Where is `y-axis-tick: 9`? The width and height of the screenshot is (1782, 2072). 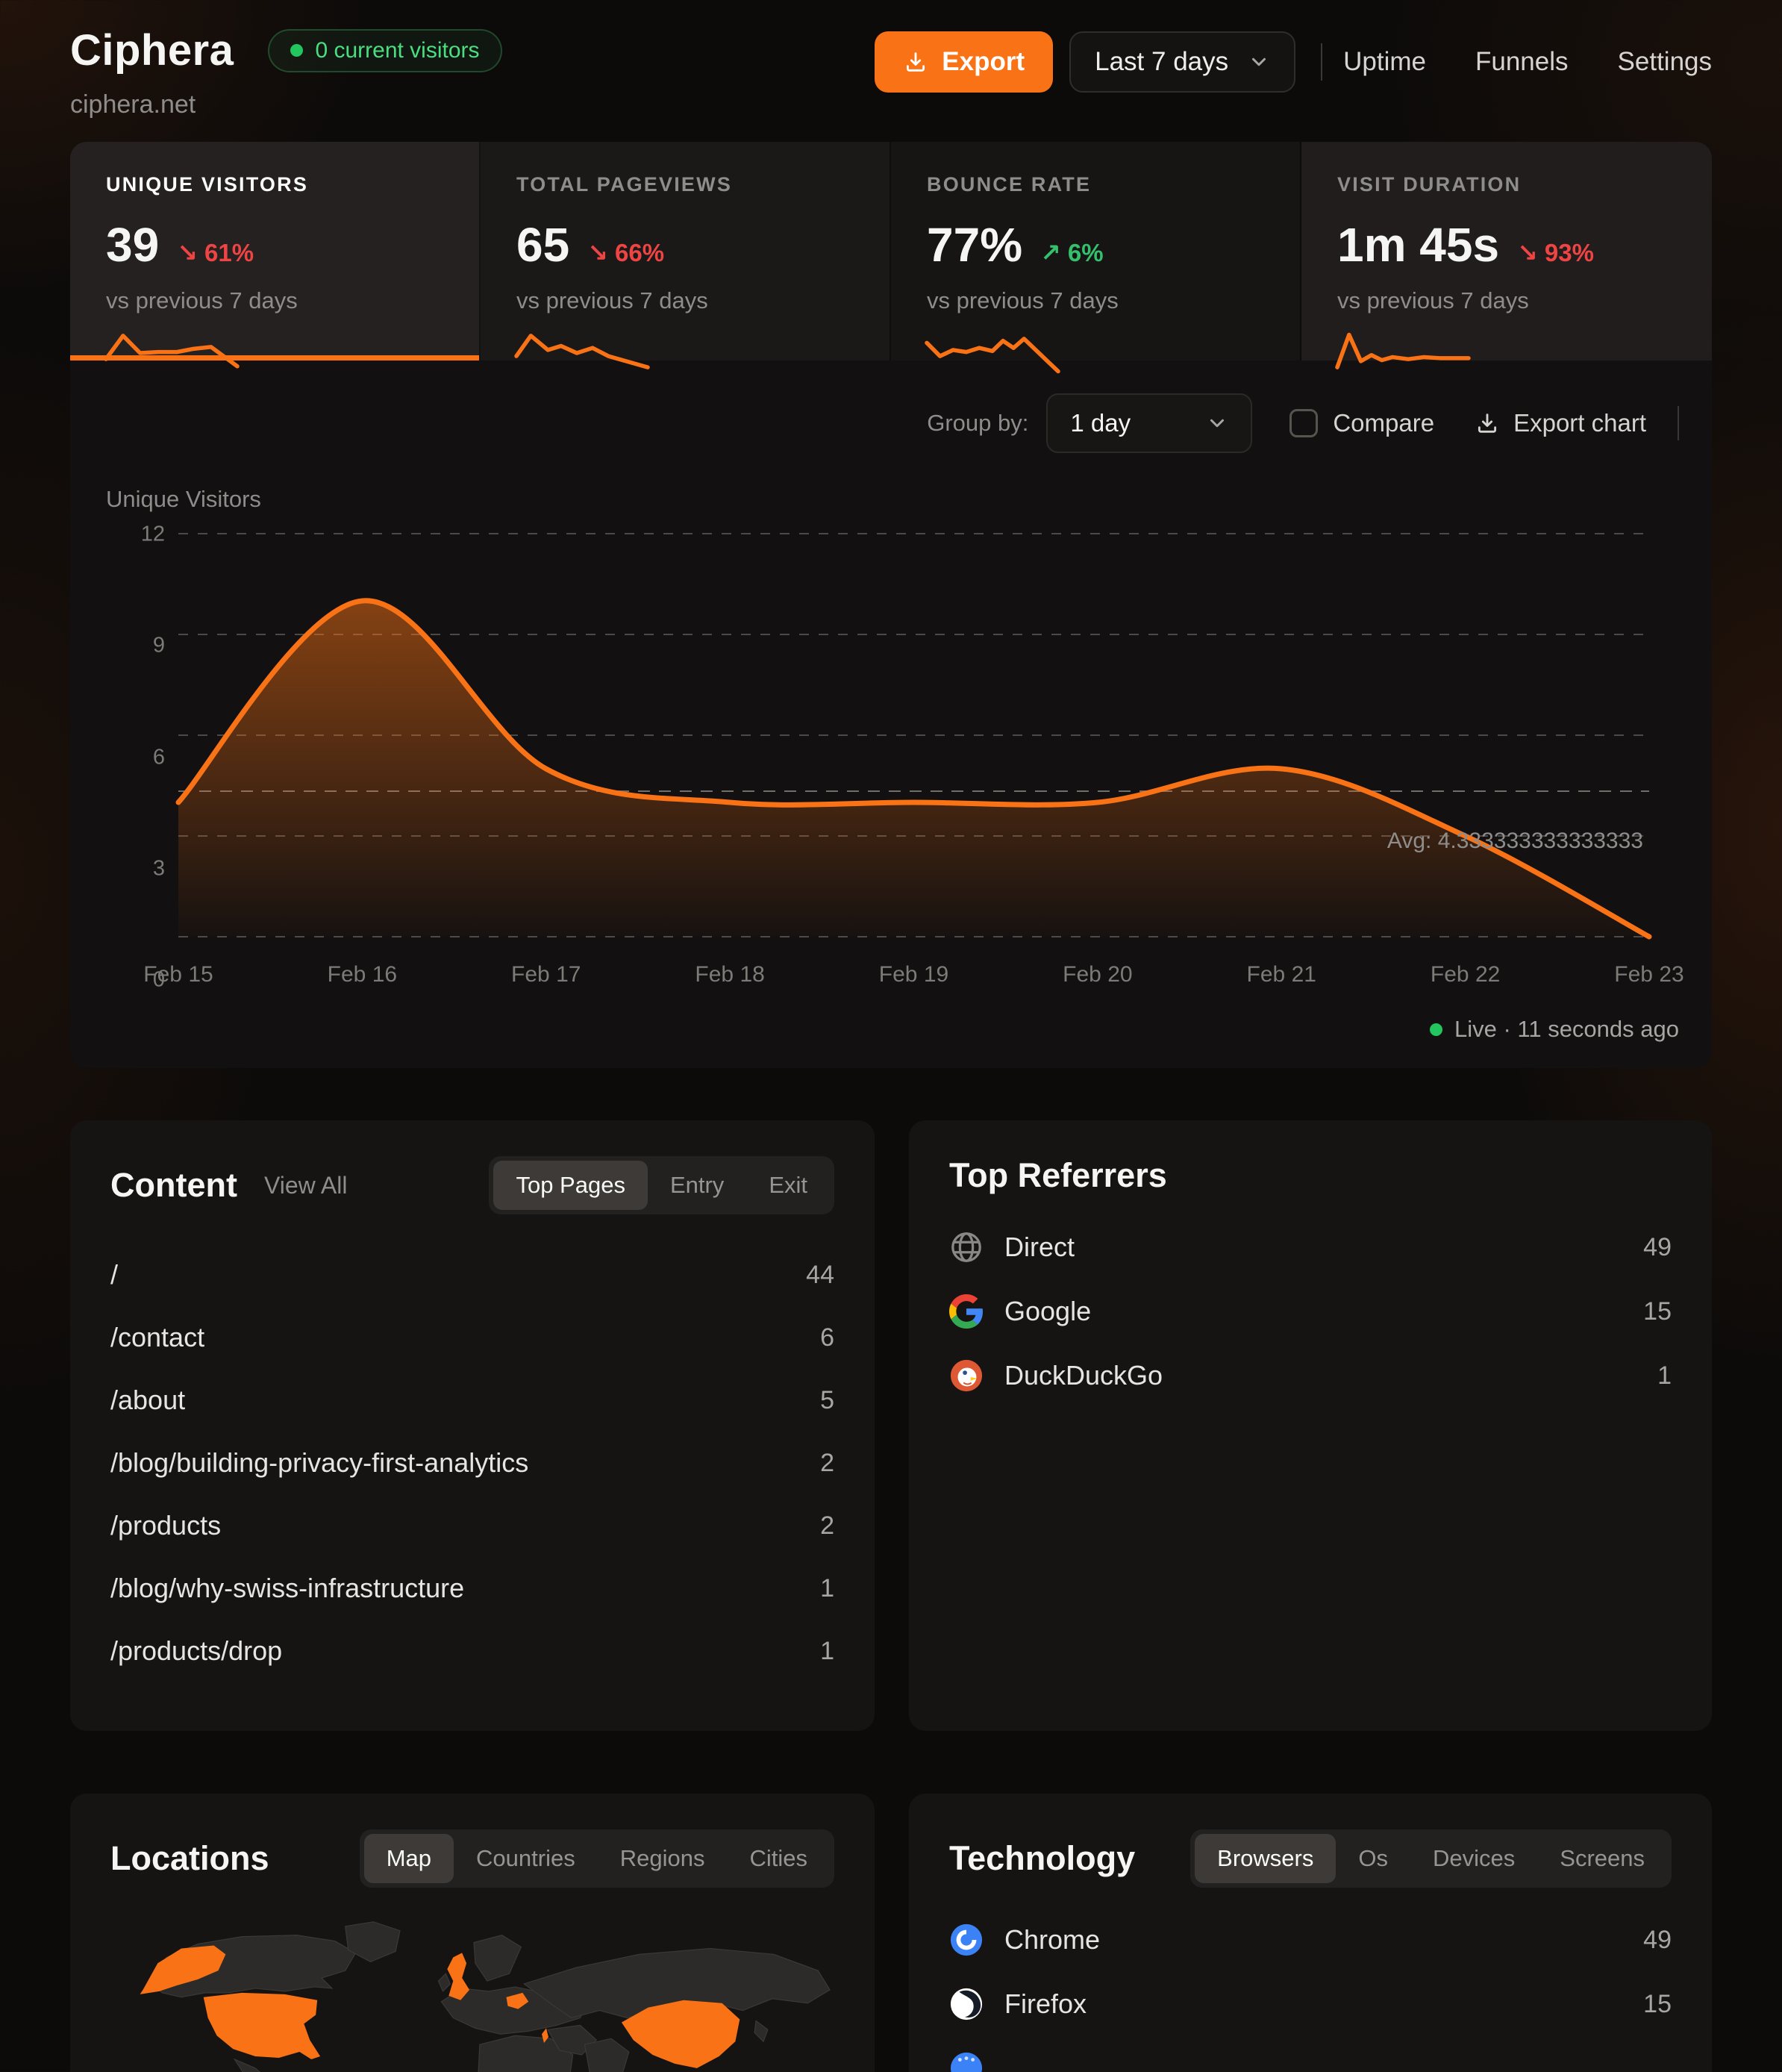 y-axis-tick: 9 is located at coordinates (158, 645).